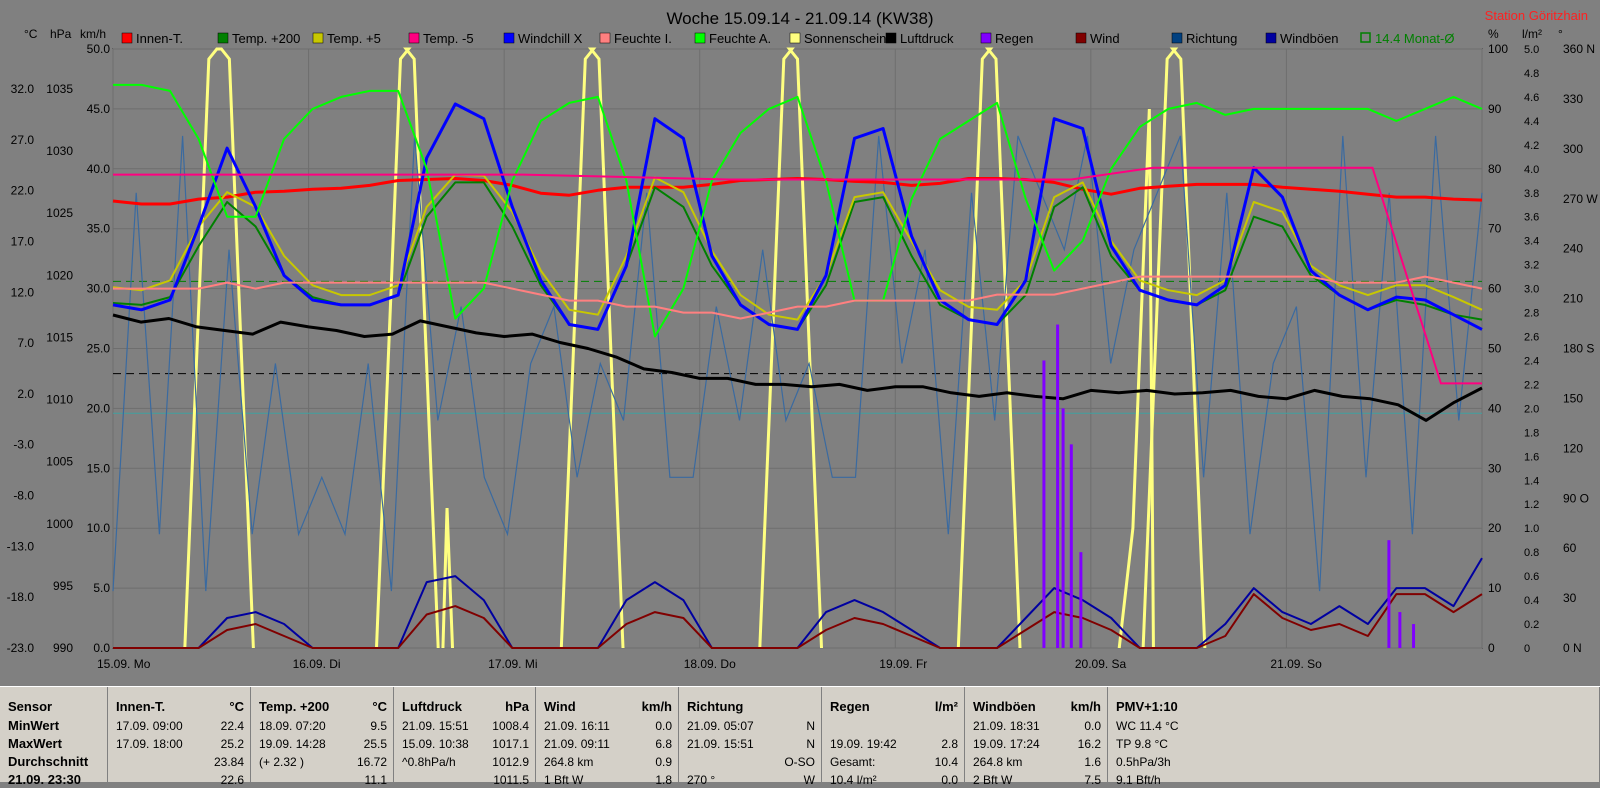 The image size is (1600, 788). I want to click on stats-cell-value: 11.1, so click(375, 780).